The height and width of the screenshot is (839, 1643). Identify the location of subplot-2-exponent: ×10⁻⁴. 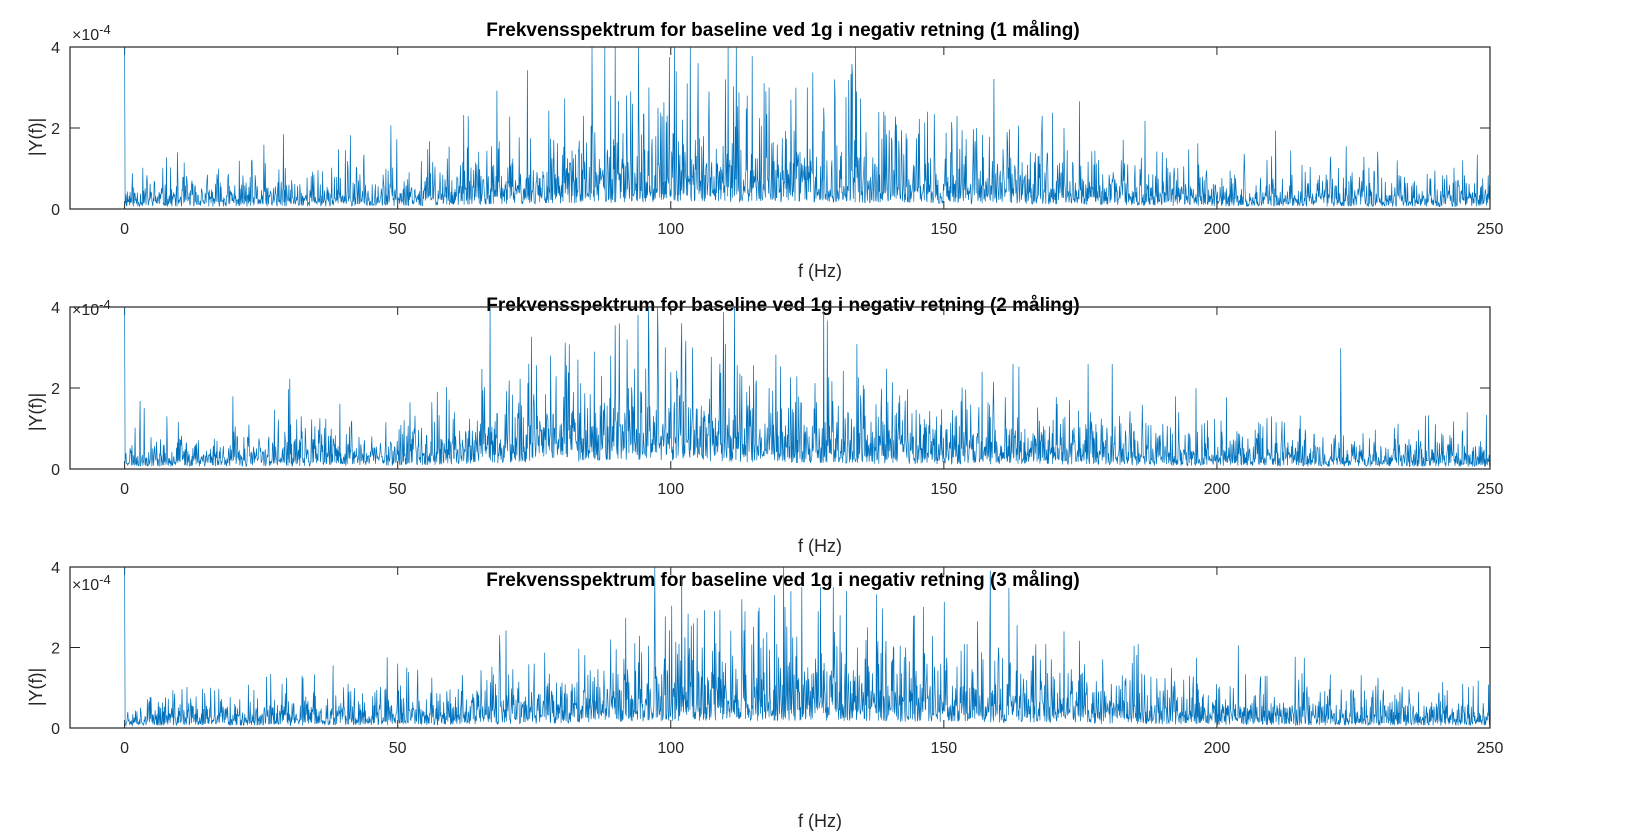
(91, 308).